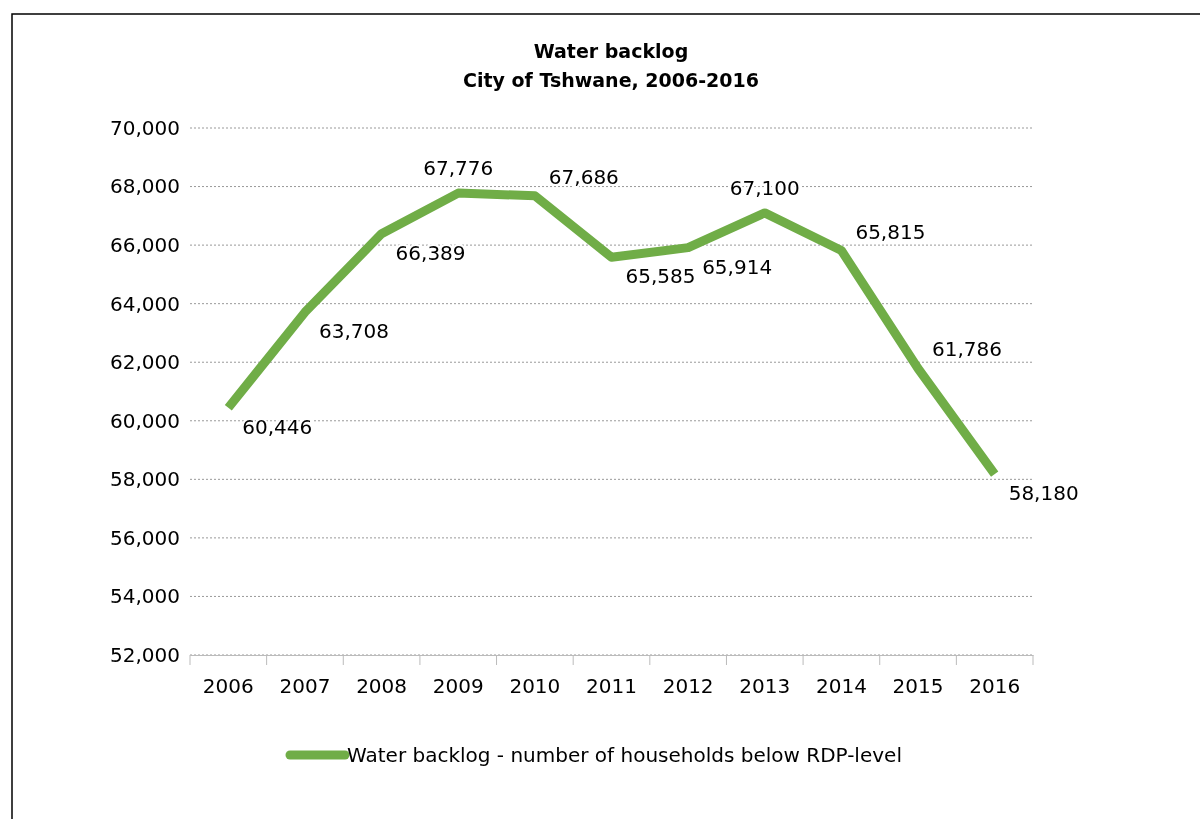 This screenshot has height=819, width=1200. What do you see at coordinates (145, 420) in the screenshot?
I see `y-tick-label: 60,000` at bounding box center [145, 420].